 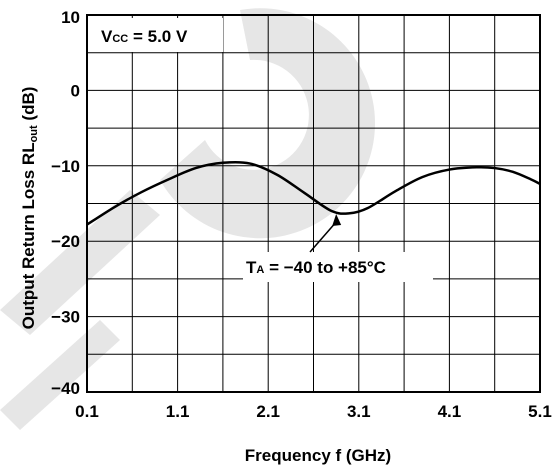 I want to click on vcc-annotation-box, so click(x=157, y=35).